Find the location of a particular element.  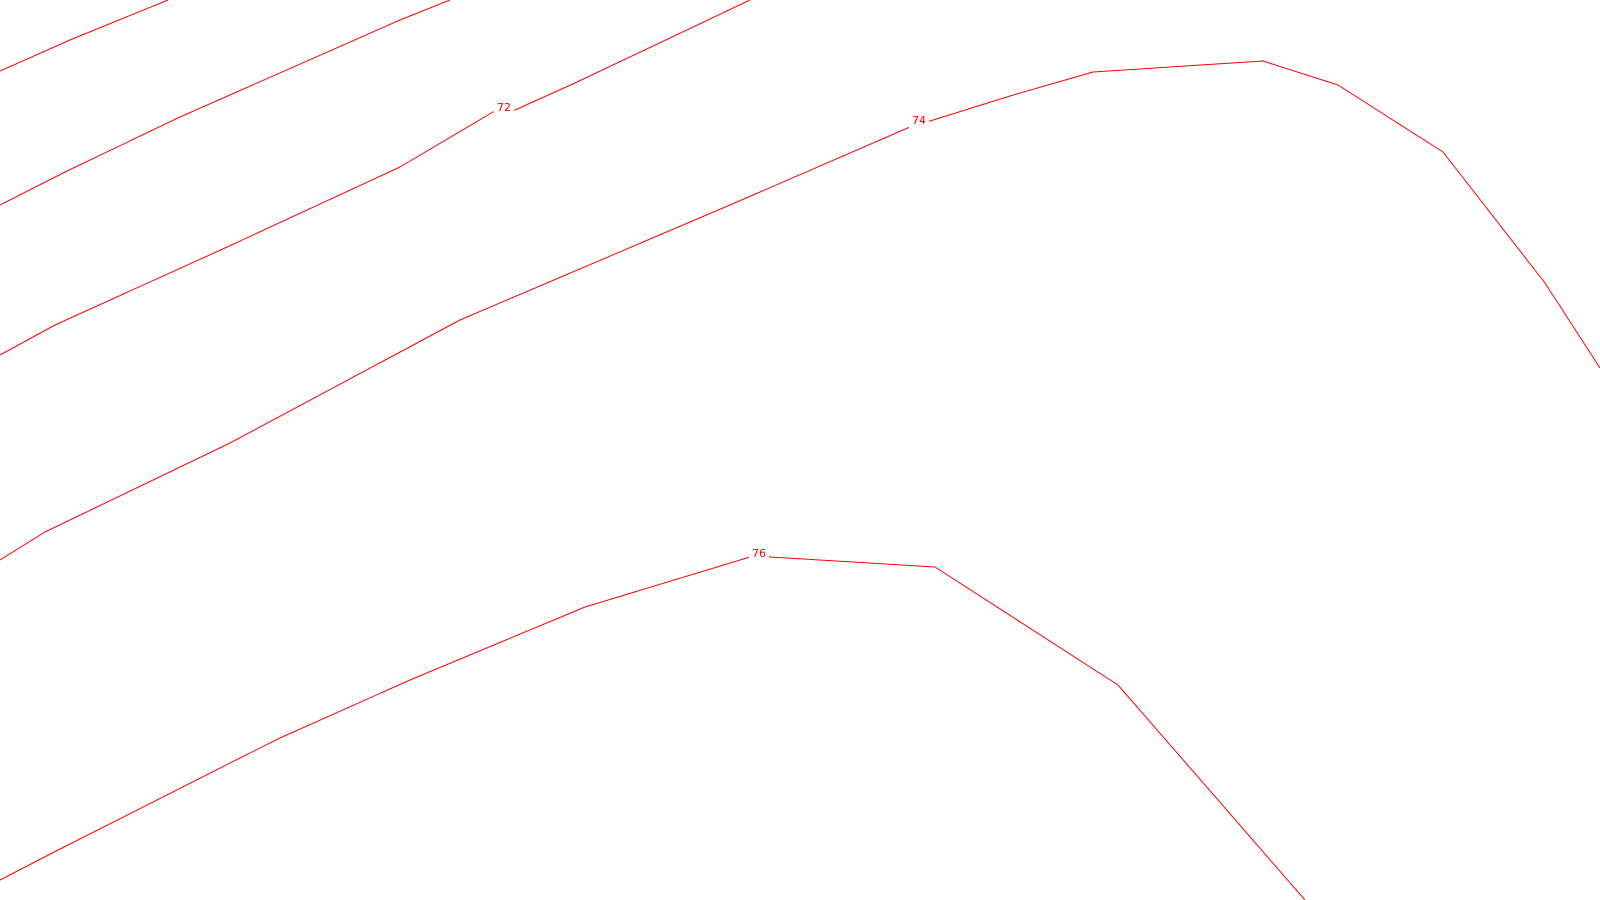

contour-label-76-background is located at coordinates (759, 554).